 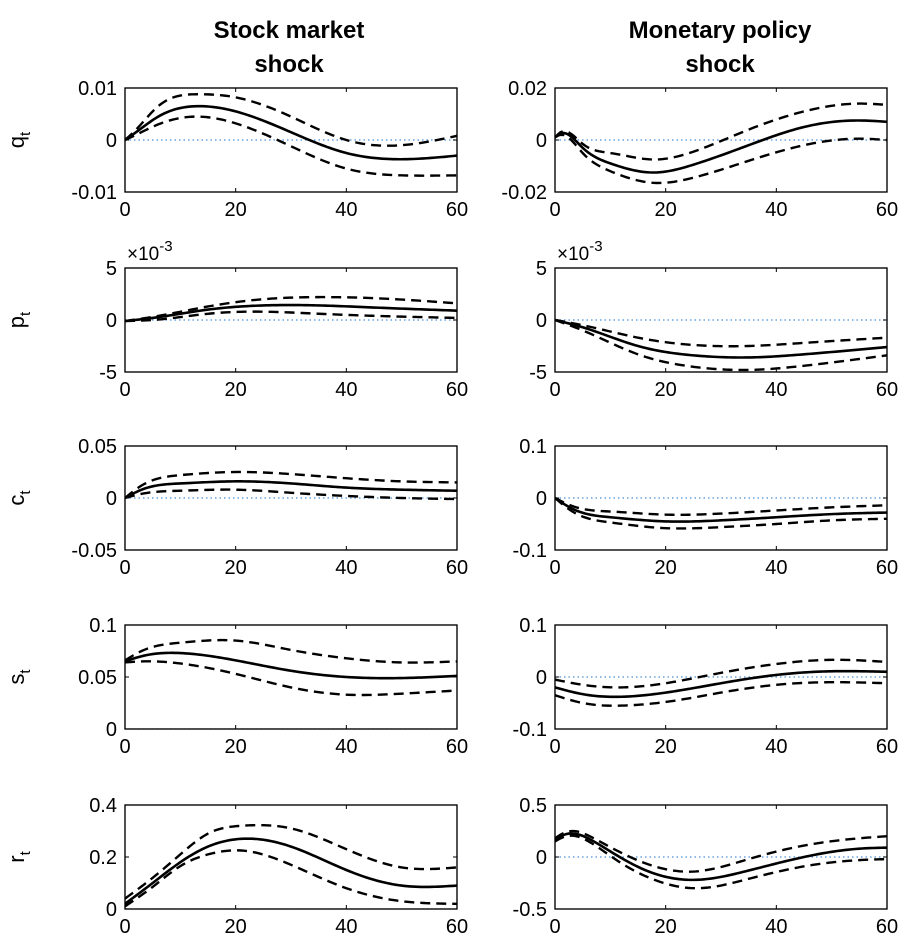 What do you see at coordinates (541, 269) in the screenshot?
I see `y-tick-label: 5` at bounding box center [541, 269].